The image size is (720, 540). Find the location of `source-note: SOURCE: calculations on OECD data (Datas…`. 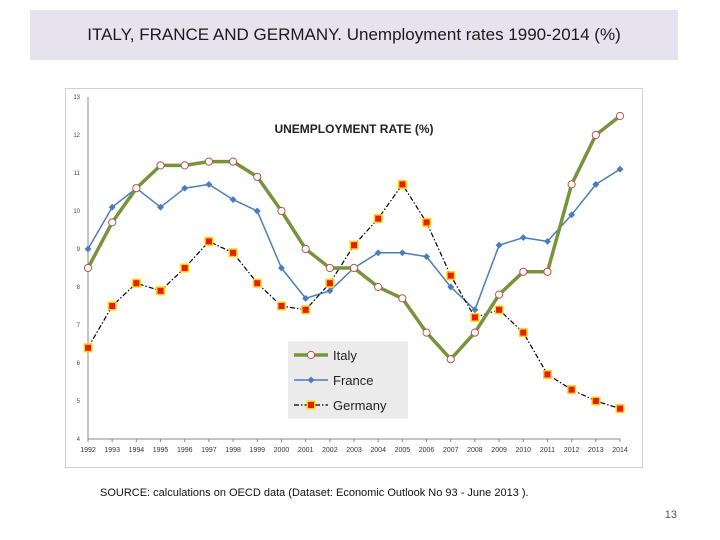

source-note: SOURCE: calculations on OECD data (Datas… is located at coordinates (314, 493).